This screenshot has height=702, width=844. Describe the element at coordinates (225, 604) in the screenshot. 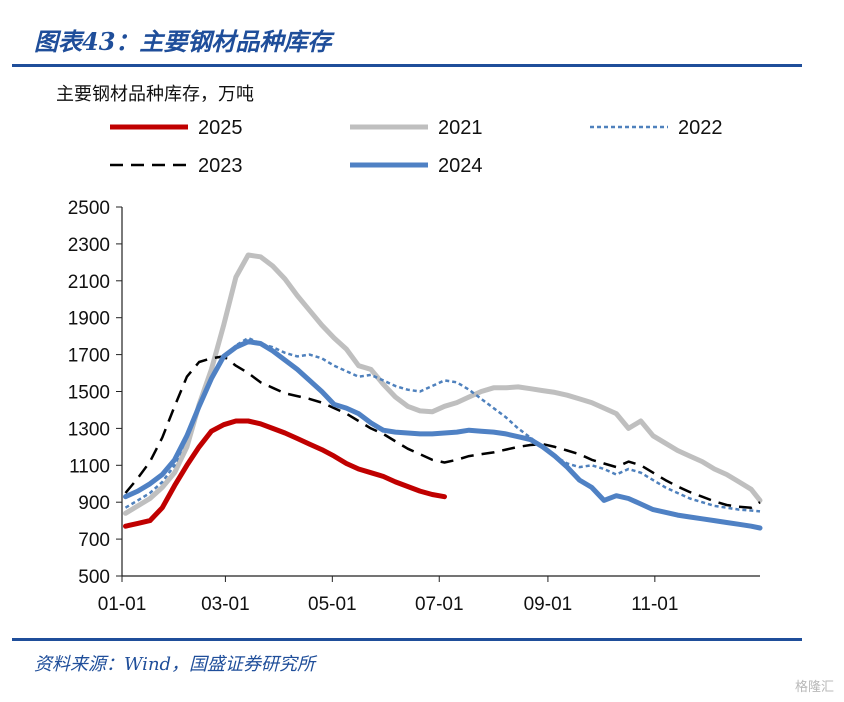

I see `x-tick-label: 03-01` at that location.